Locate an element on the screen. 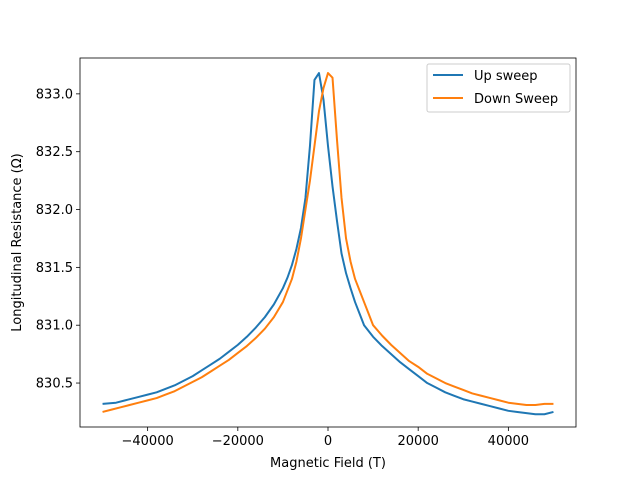 Image resolution: width=640 pixels, height=480 pixels. x-axis-label: Magnetic Field (T) is located at coordinates (328, 463).